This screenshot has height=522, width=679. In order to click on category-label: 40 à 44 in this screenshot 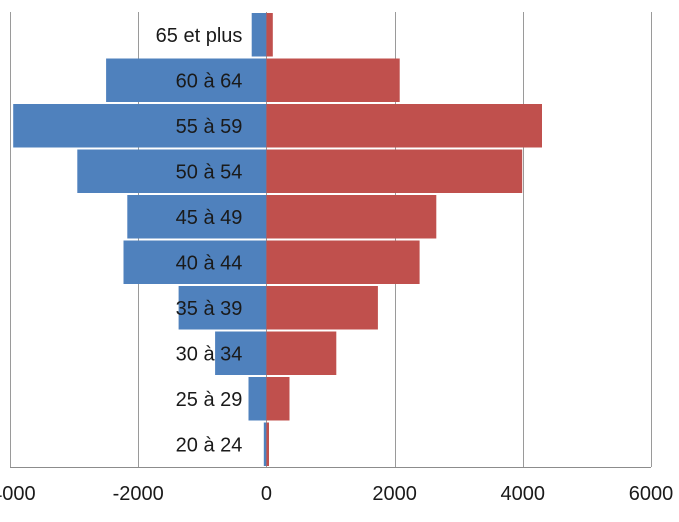, I will do `click(209, 263)`.